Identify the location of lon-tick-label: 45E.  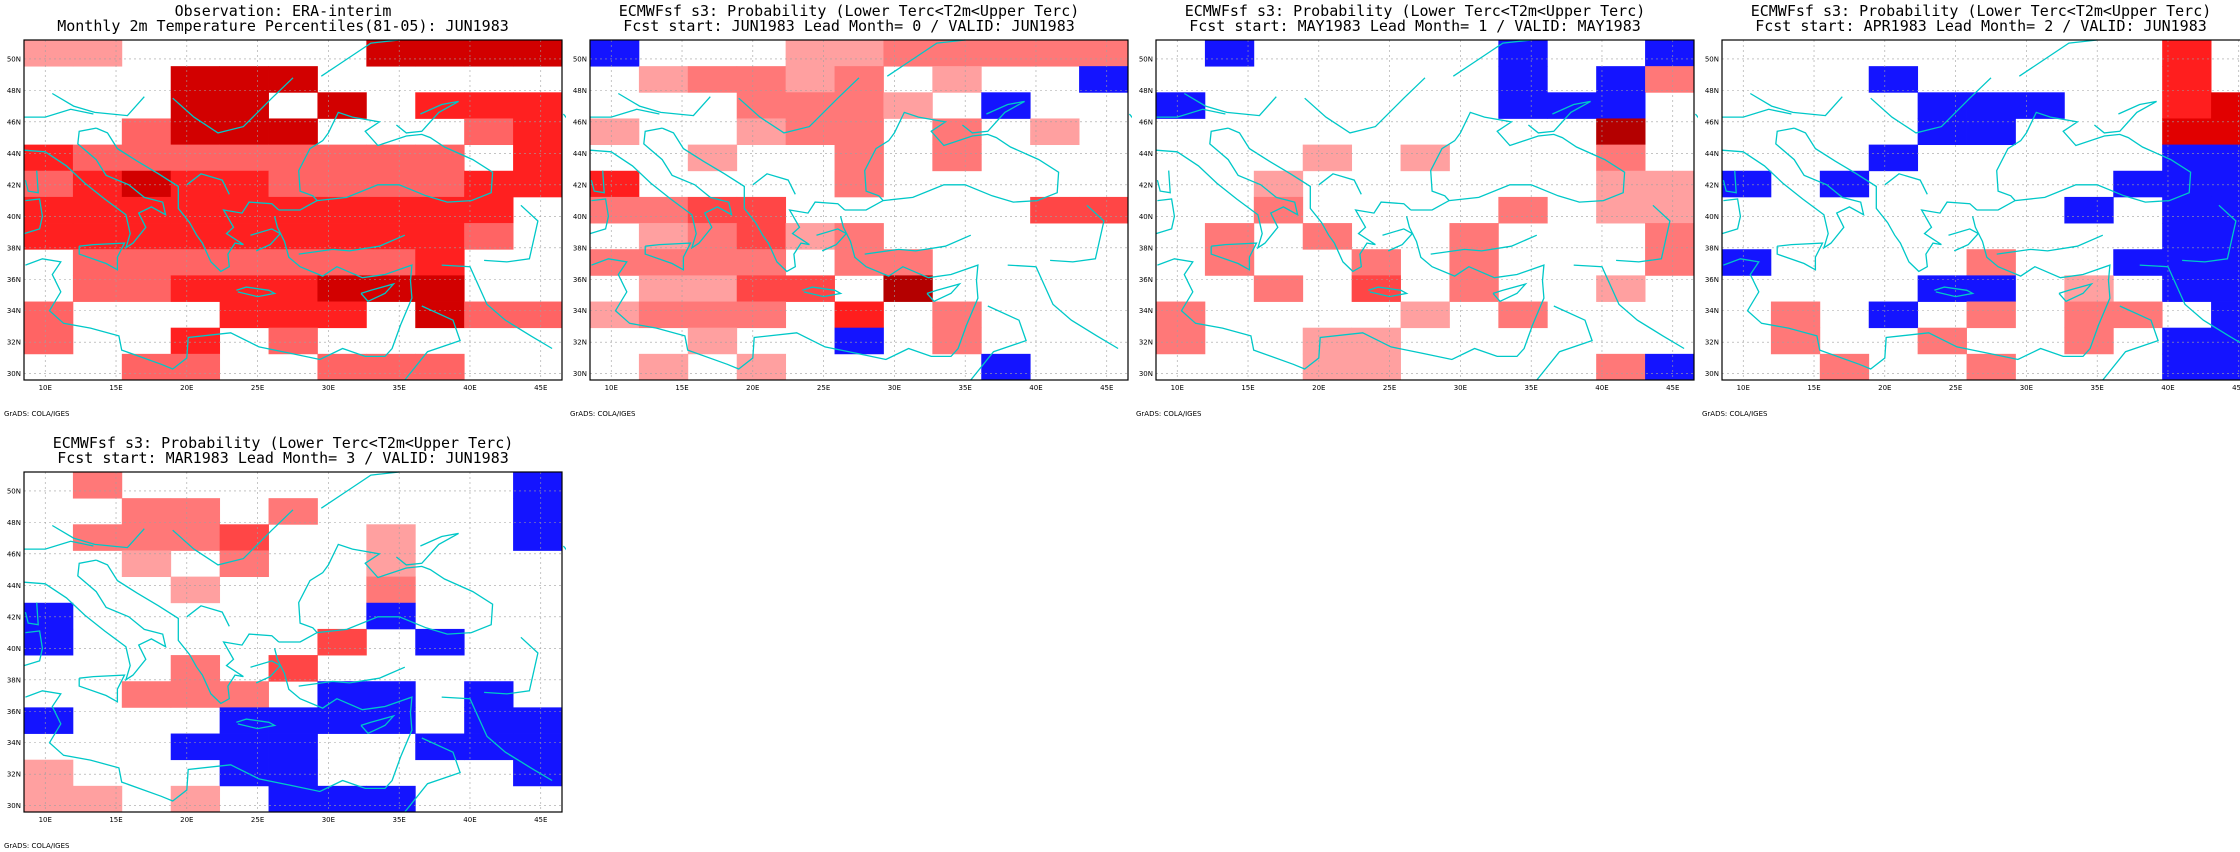
(1672, 387).